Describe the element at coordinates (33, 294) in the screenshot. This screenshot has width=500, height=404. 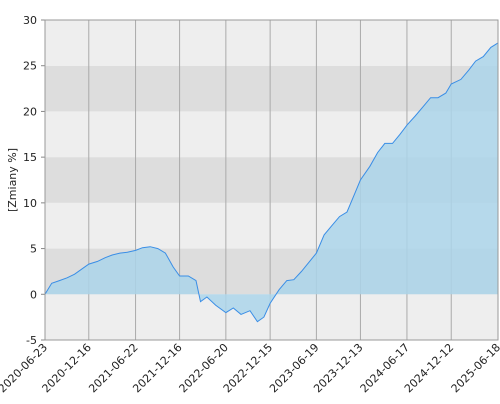
I see `y-tick-label: 0` at that location.